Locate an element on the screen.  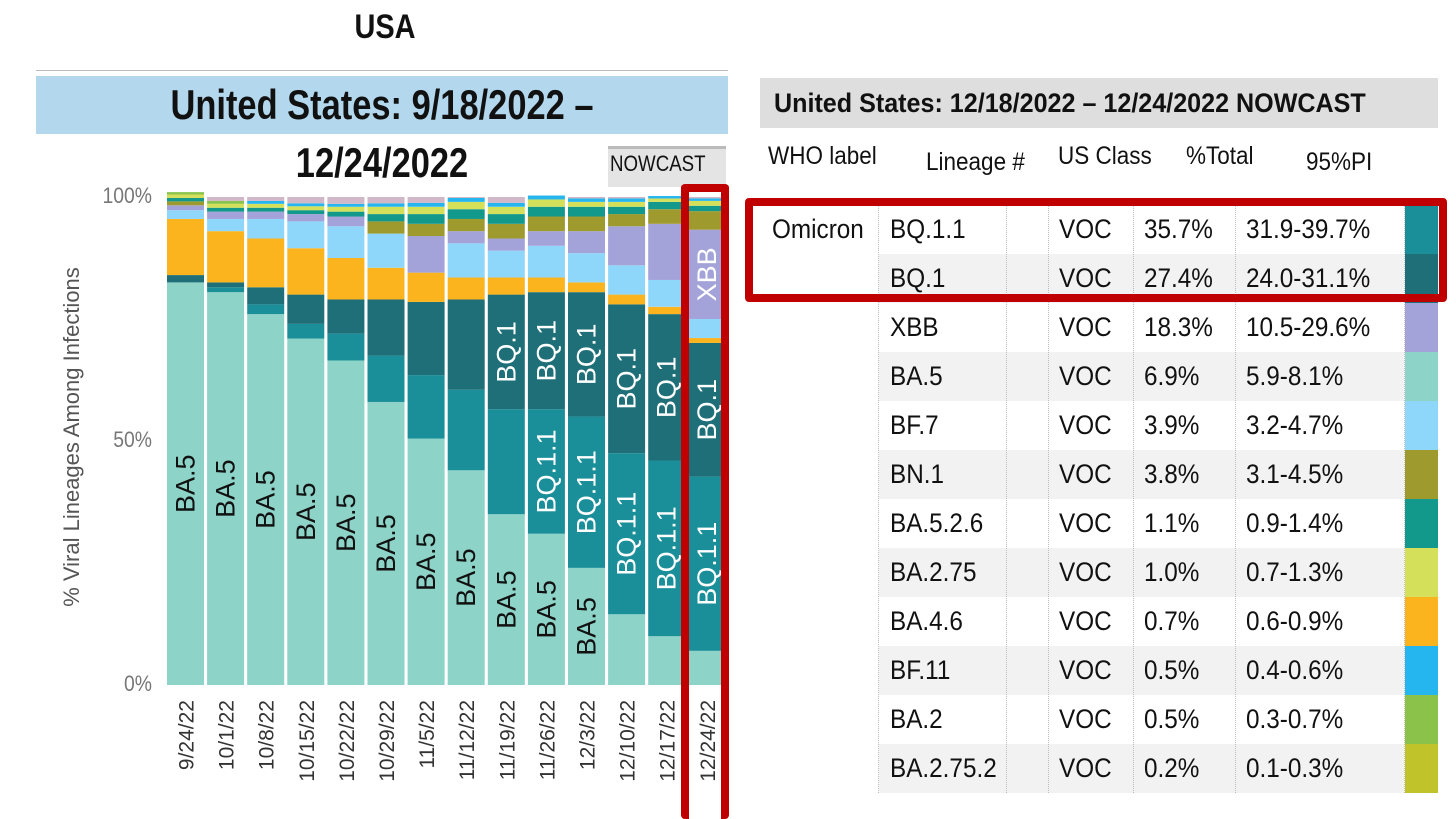
x-tick-label: 11/19/22 is located at coordinates (507, 740).